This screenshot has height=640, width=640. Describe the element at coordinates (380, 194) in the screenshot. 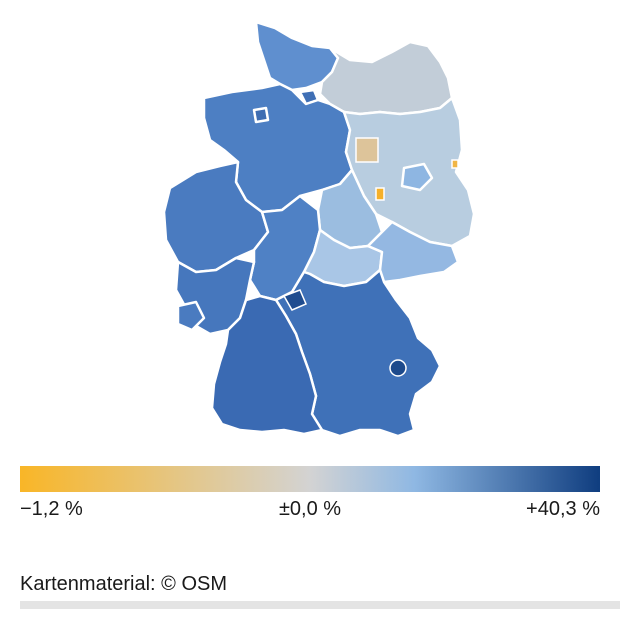

I see `negative-district-sachsen-anhalt` at that location.